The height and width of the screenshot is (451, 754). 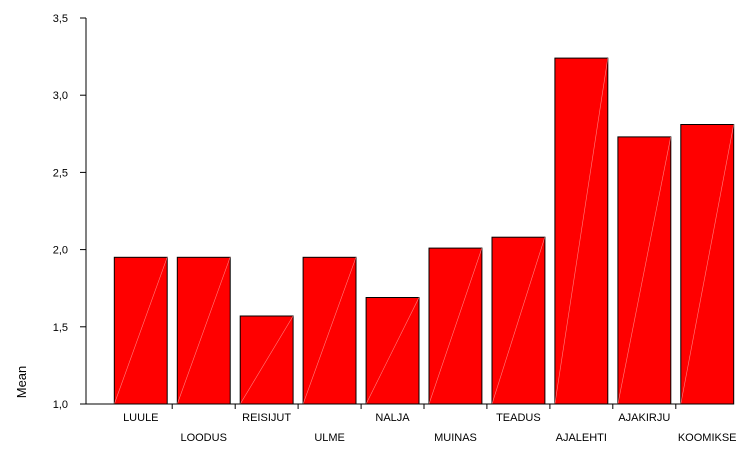 I want to click on y-tick-label: 1,0, so click(x=60, y=405).